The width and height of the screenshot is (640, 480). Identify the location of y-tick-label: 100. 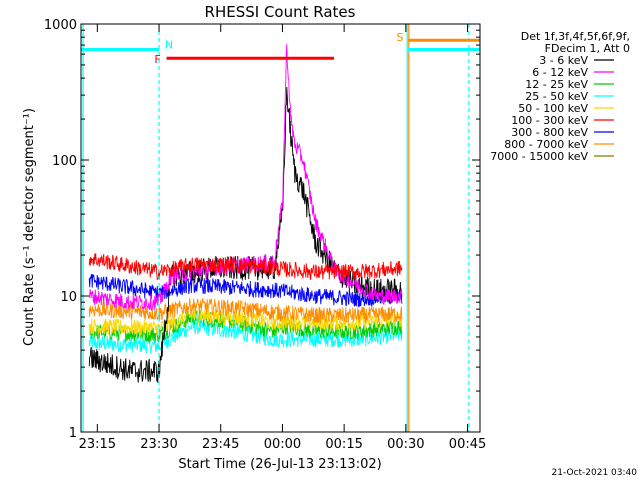
(64, 161).